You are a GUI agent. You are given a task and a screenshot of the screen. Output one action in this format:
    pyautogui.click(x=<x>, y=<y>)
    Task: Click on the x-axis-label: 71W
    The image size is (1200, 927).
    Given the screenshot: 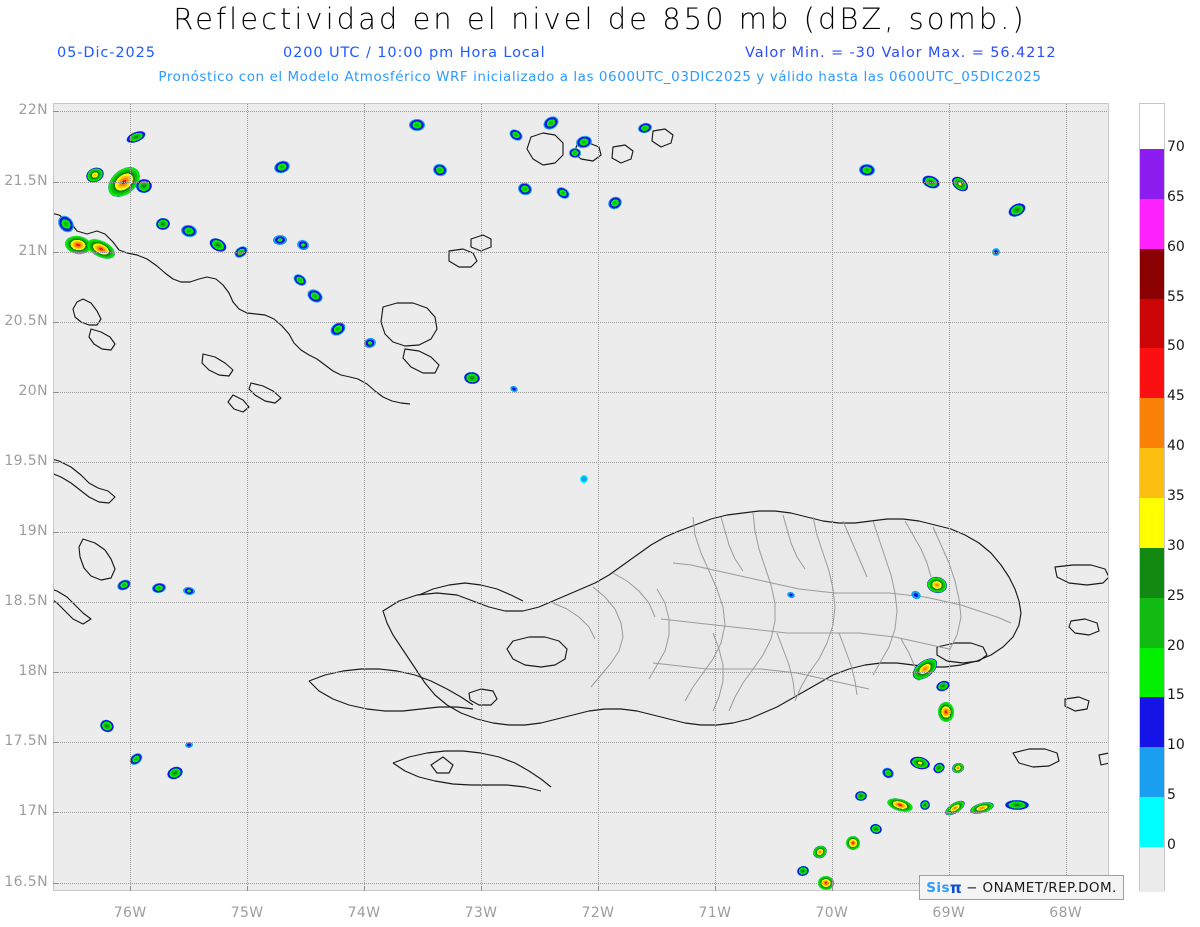 What is the action you would take?
    pyautogui.click(x=715, y=913)
    